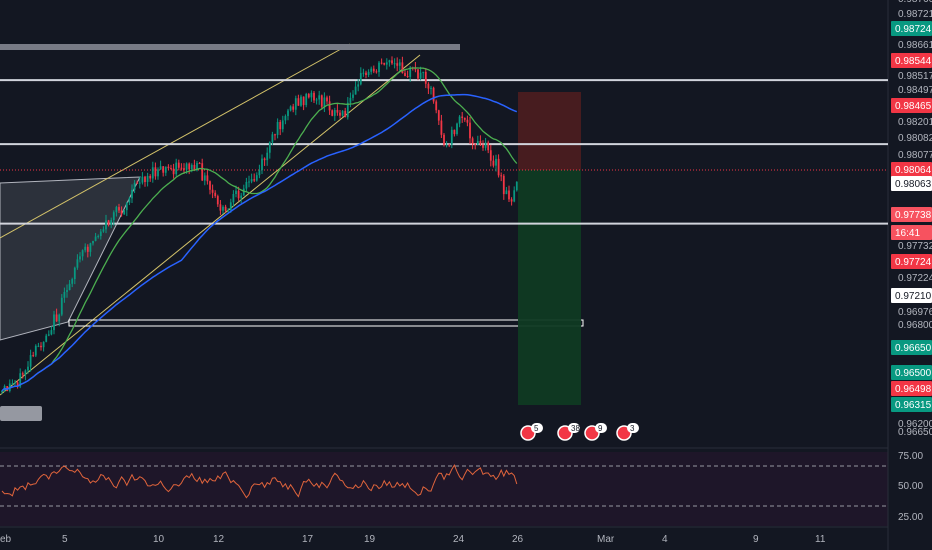  I want to click on time-tick-label: 24, so click(459, 539).